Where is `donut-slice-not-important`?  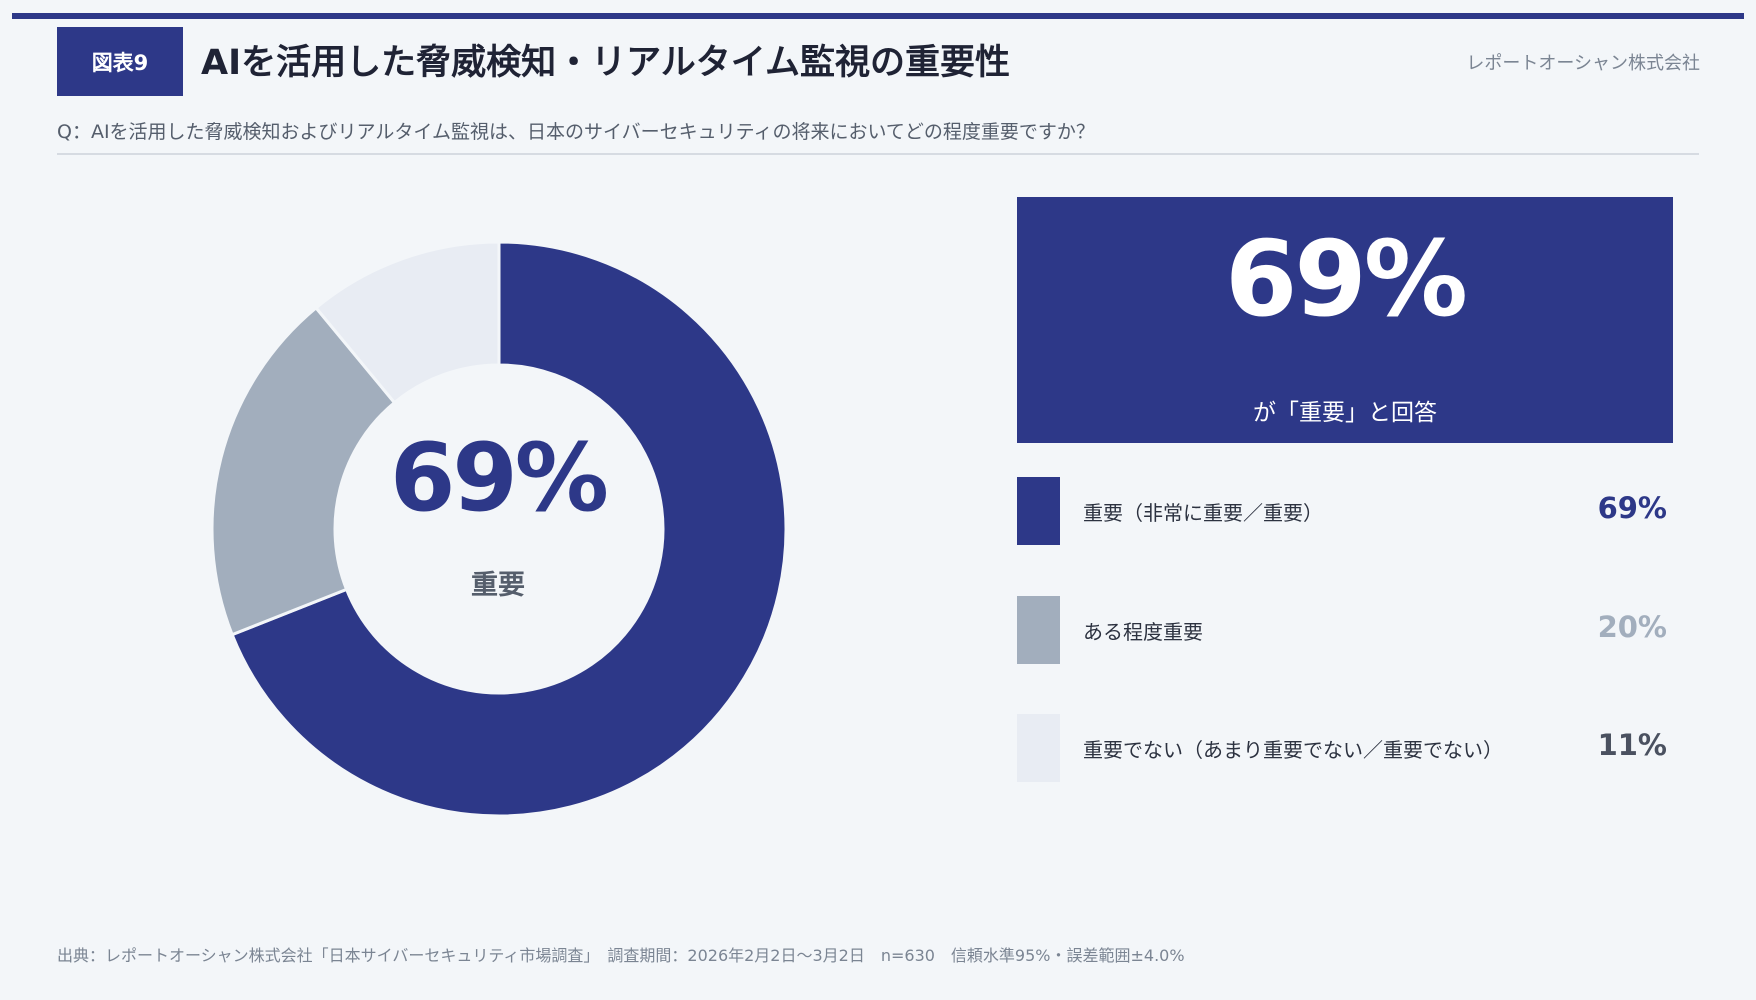 donut-slice-not-important is located at coordinates (407, 322).